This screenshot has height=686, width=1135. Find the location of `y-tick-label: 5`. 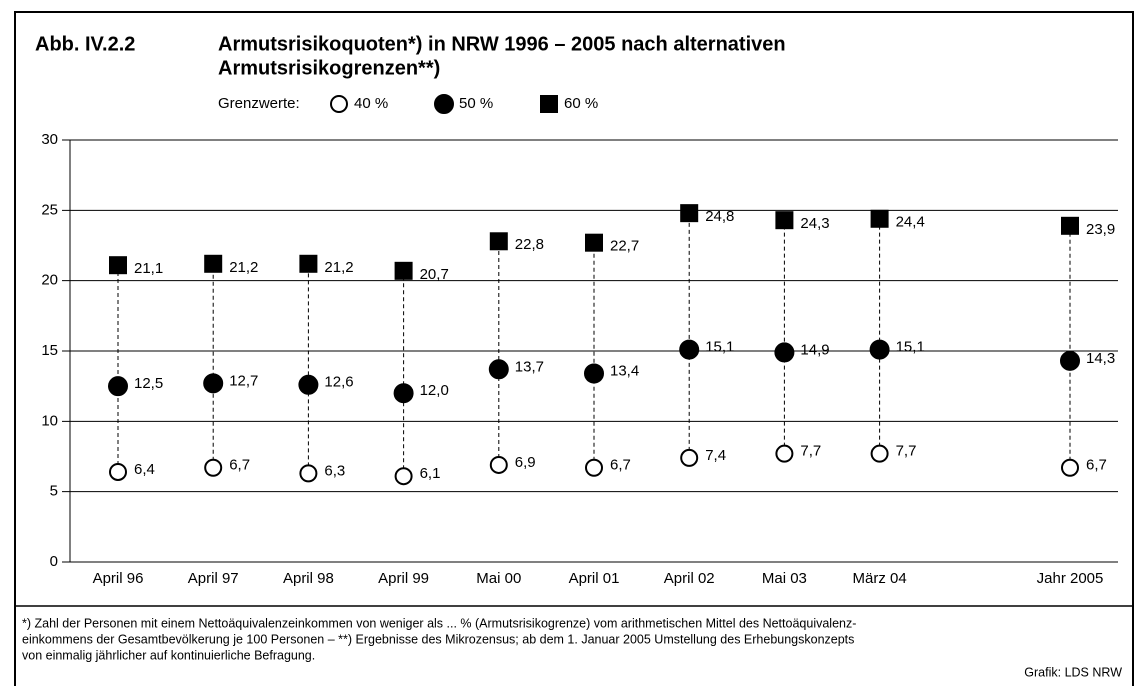

y-tick-label: 5 is located at coordinates (54, 491).